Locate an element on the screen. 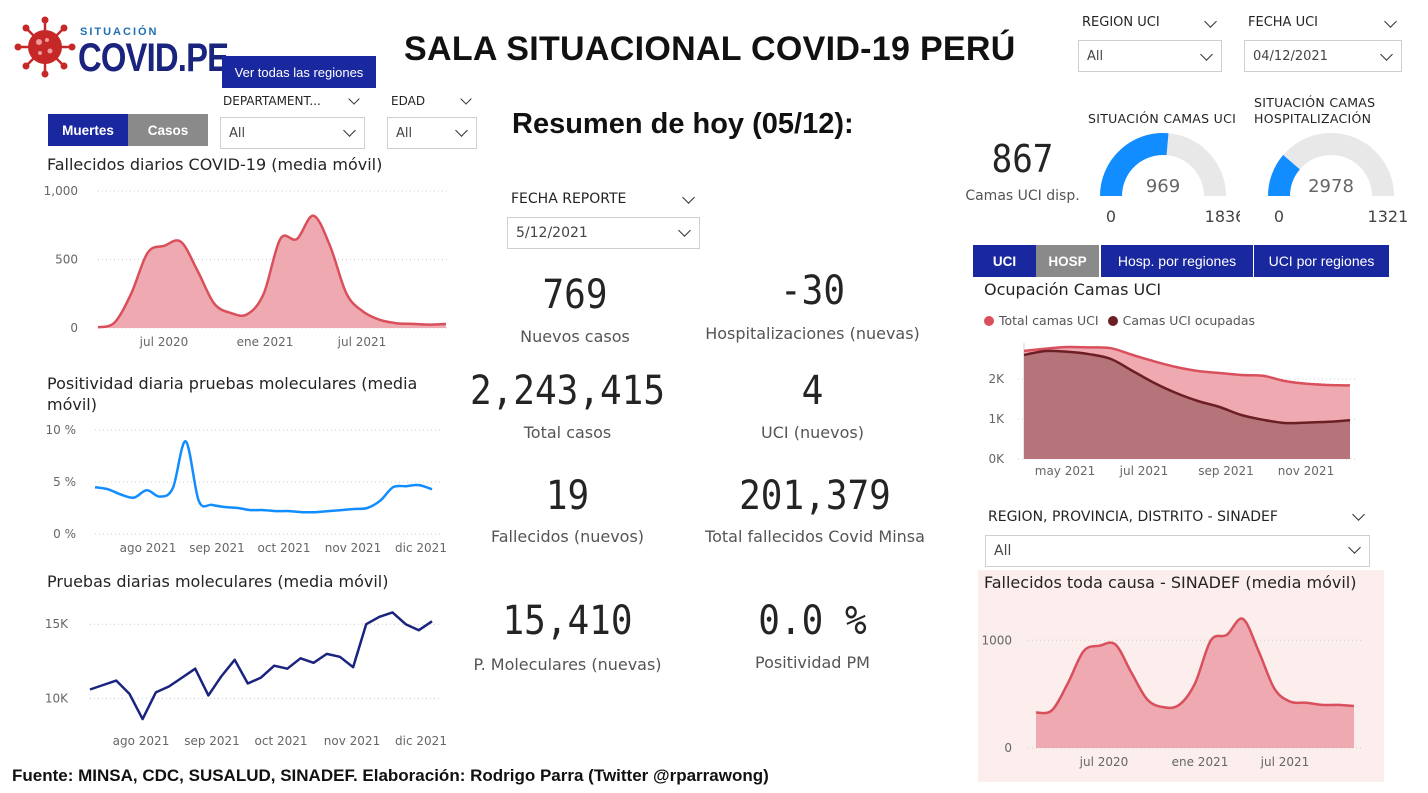 This screenshot has width=1428, height=793. edad-label: EDAD is located at coordinates (408, 101).